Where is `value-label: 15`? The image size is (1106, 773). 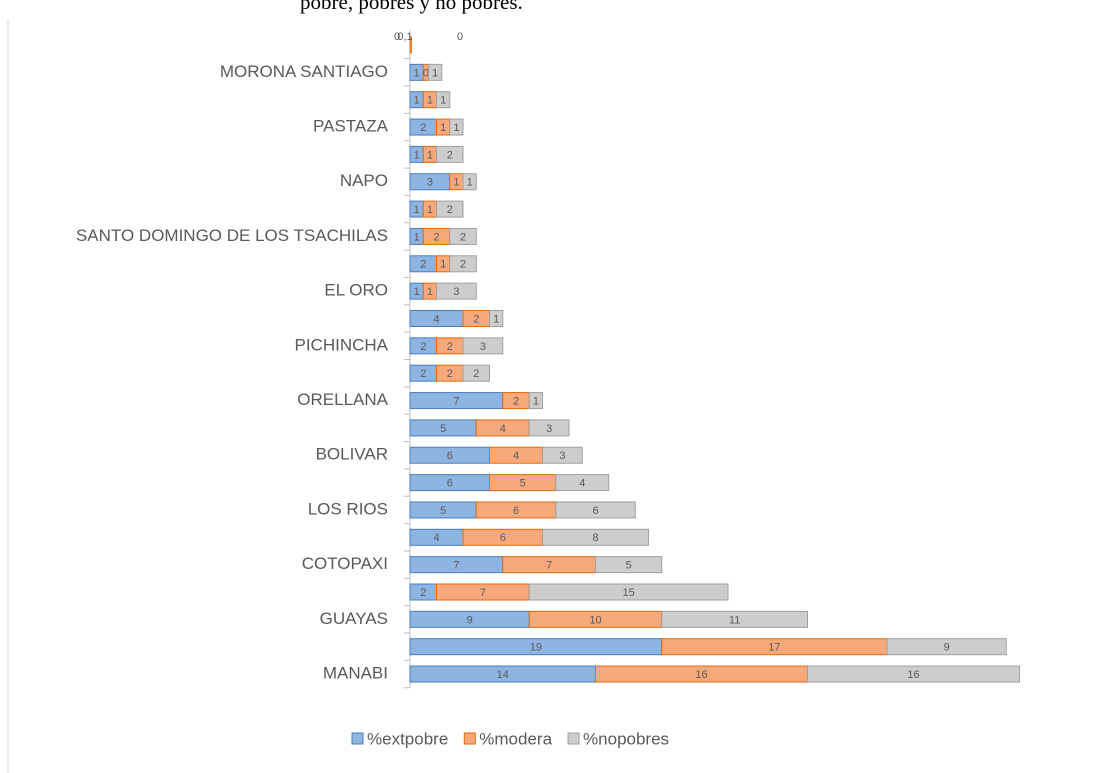
value-label: 15 is located at coordinates (629, 593).